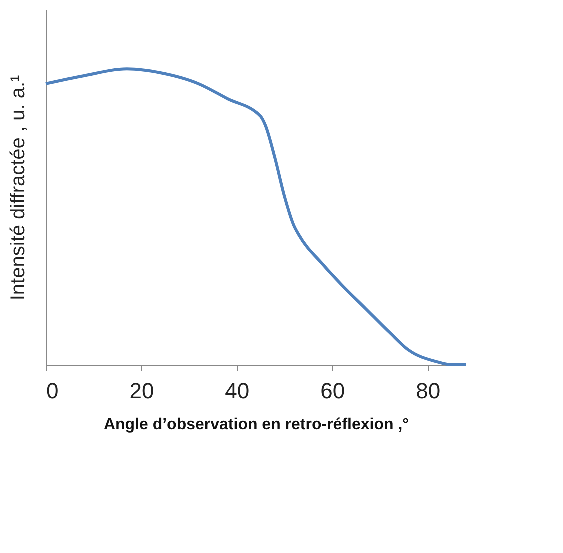  I want to click on x-tick-label: 0, so click(52, 391).